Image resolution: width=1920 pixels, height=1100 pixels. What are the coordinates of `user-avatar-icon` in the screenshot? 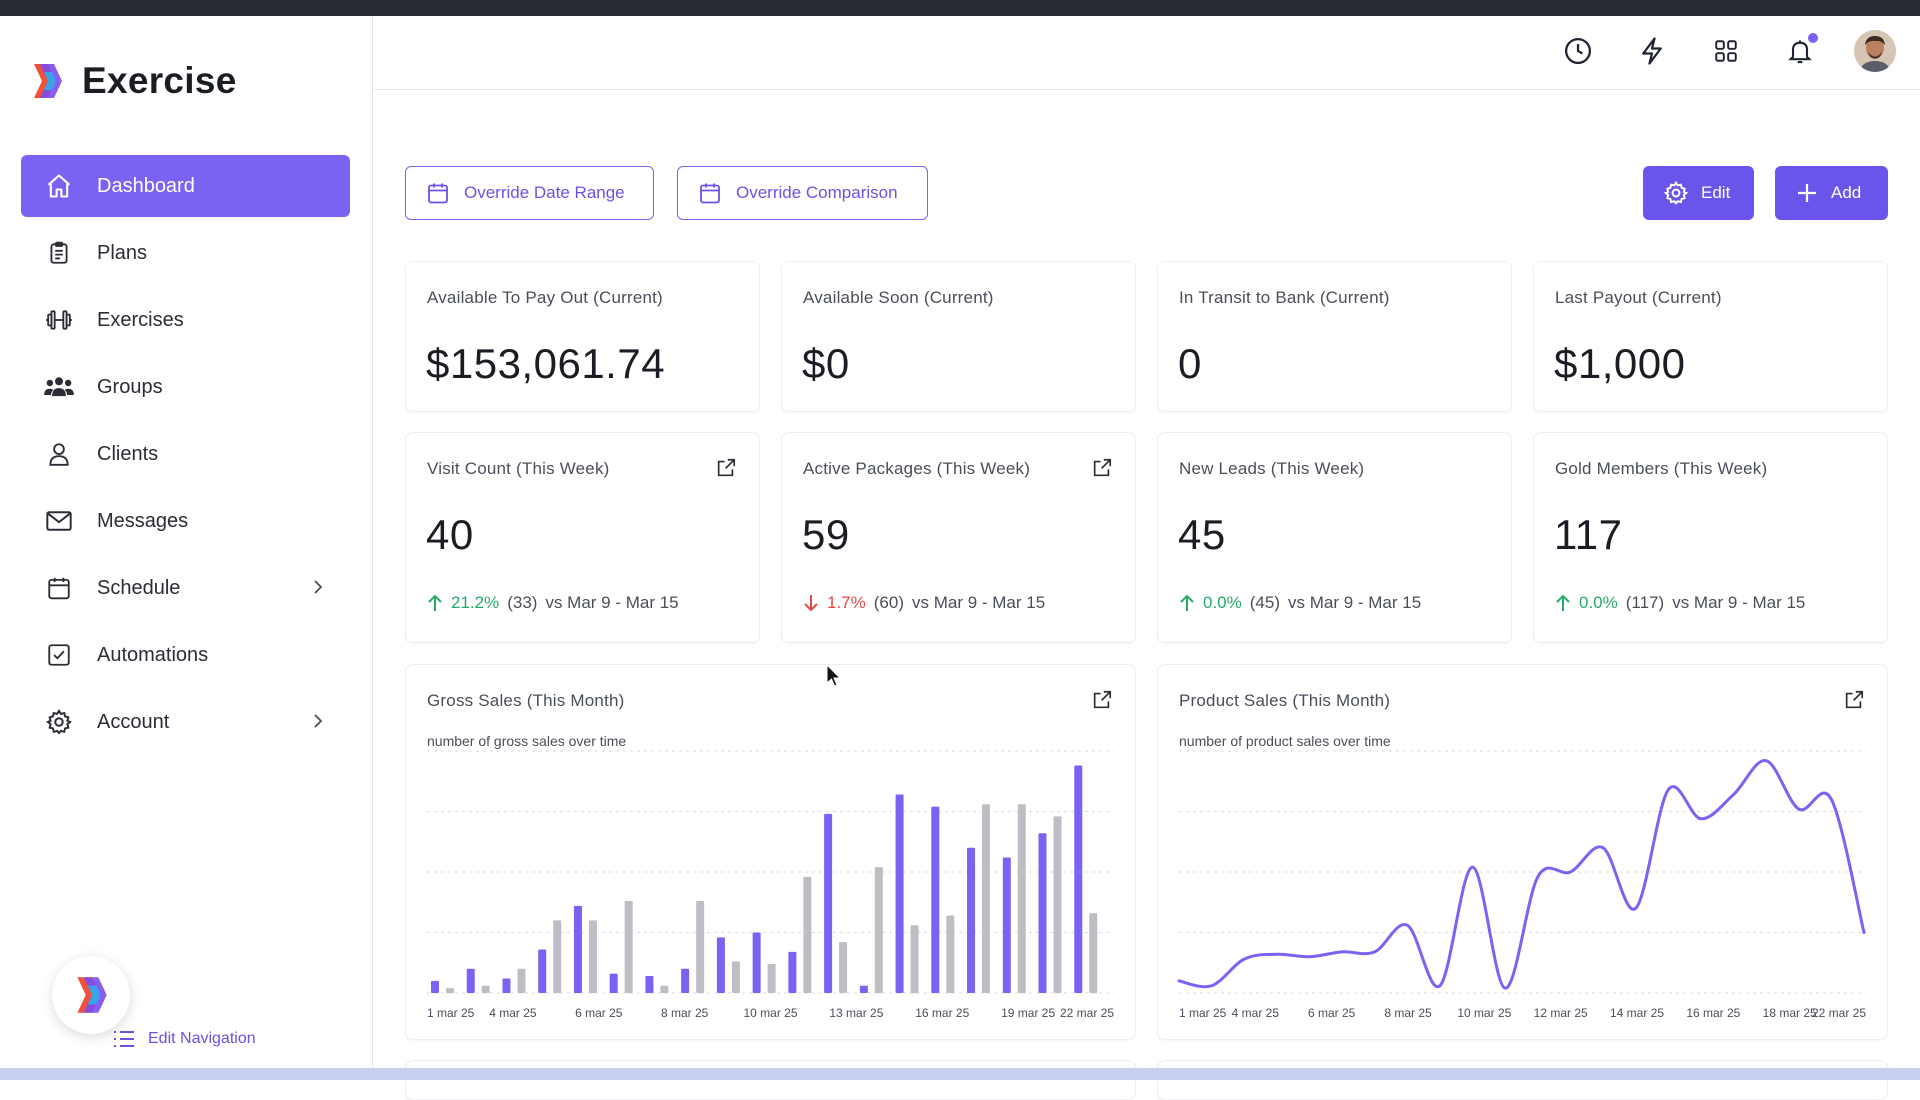 It's located at (1875, 51).